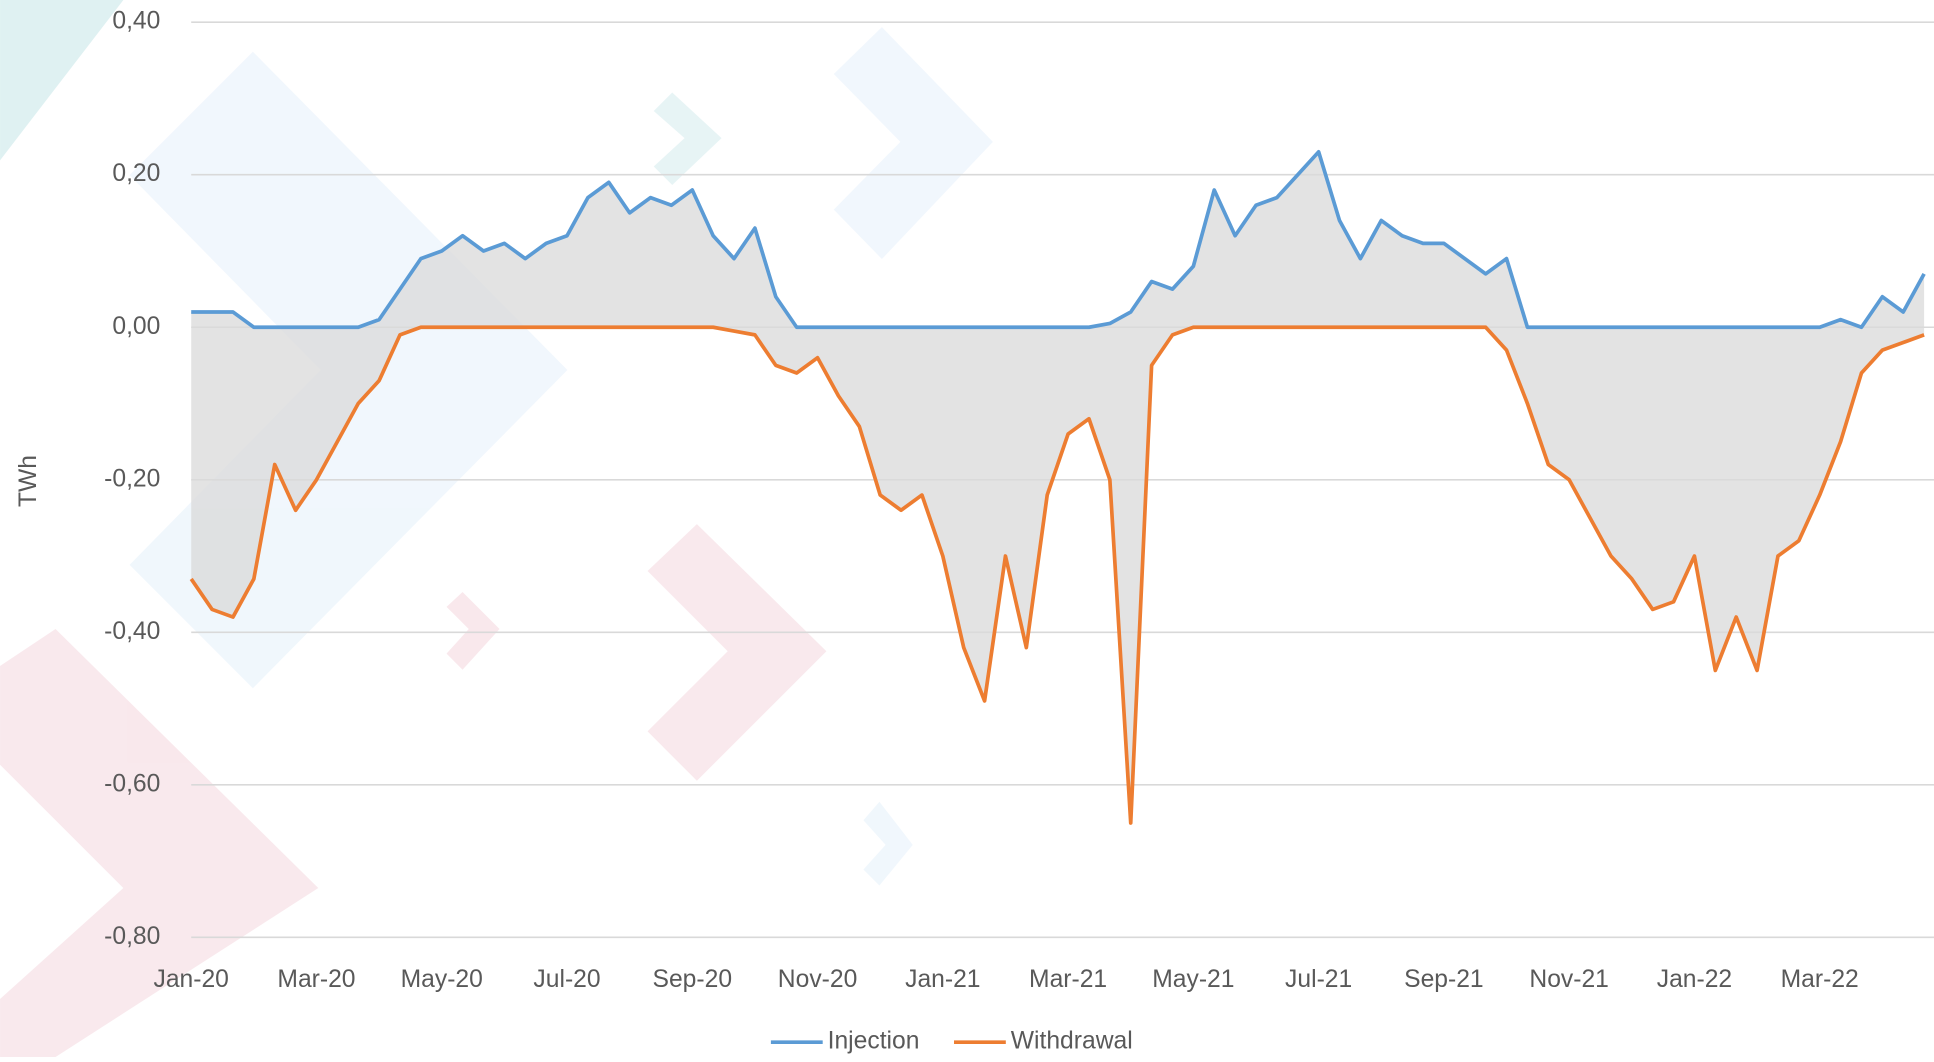 This screenshot has width=1934, height=1062. Describe the element at coordinates (693, 979) in the screenshot. I see `x-tick-label: Sep-20` at that location.